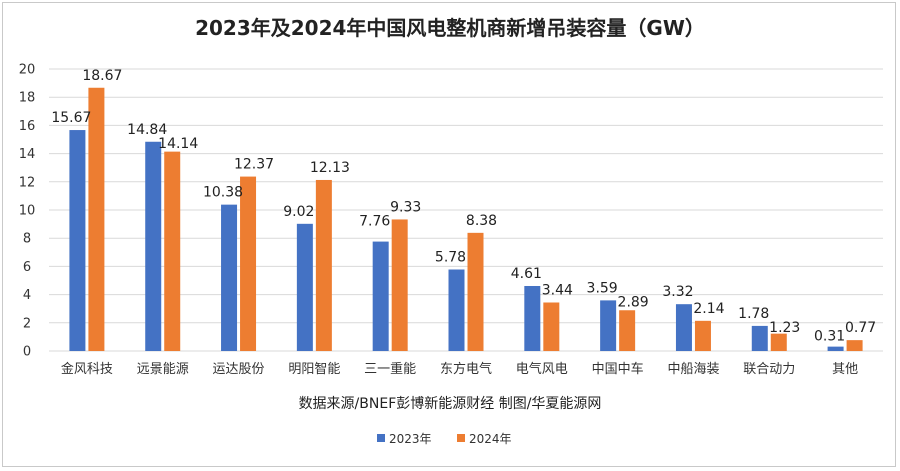 The width and height of the screenshot is (900, 471). What do you see at coordinates (405, 207) in the screenshot?
I see `data-label-2024: 9.33` at bounding box center [405, 207].